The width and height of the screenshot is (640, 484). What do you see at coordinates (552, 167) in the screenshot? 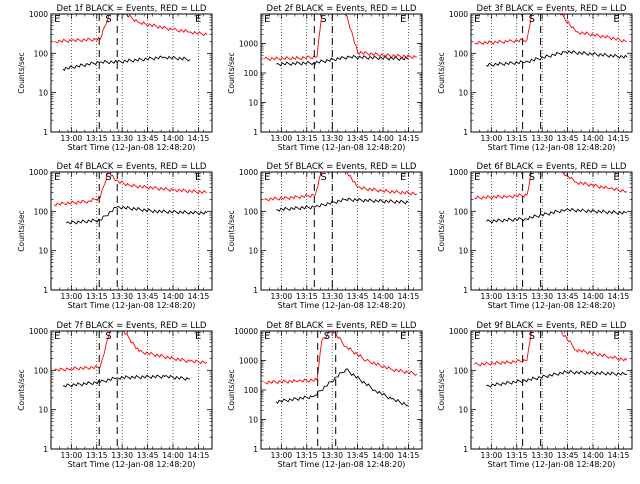
I see `panel-title: Det 6f BLACK = Events, RED = LLD` at bounding box center [552, 167].